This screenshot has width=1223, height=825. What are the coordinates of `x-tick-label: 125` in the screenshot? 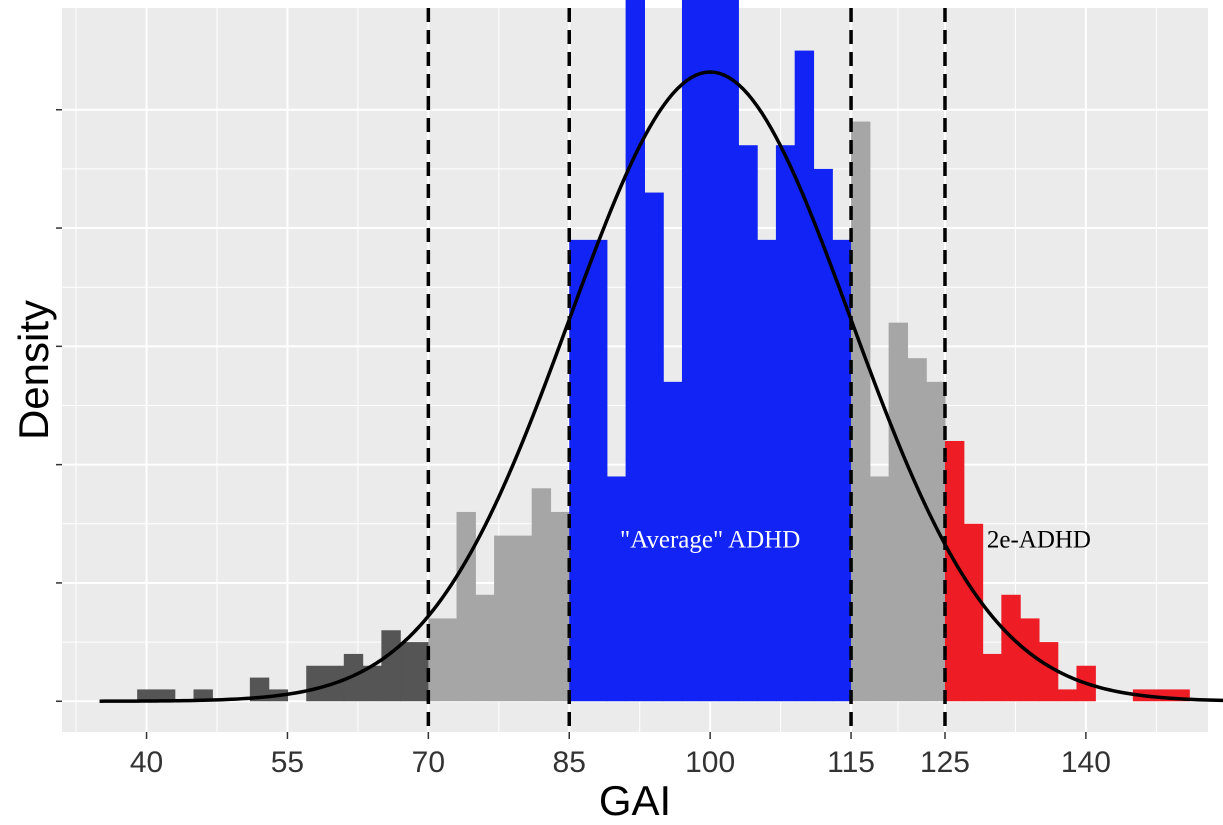 It's located at (945, 762).